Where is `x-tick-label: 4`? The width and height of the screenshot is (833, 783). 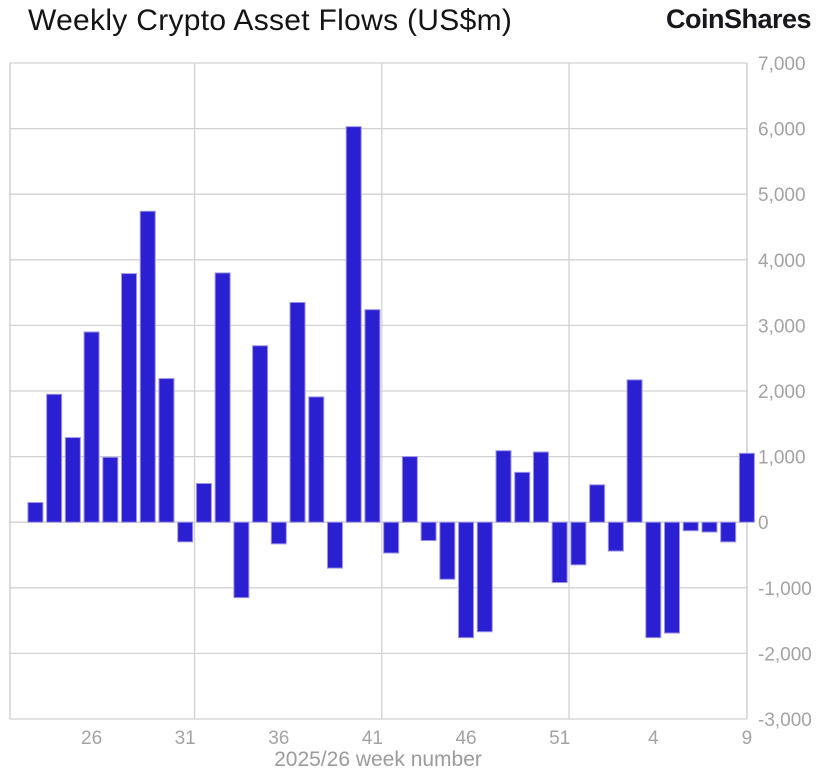
x-tick-label: 4 is located at coordinates (653, 738).